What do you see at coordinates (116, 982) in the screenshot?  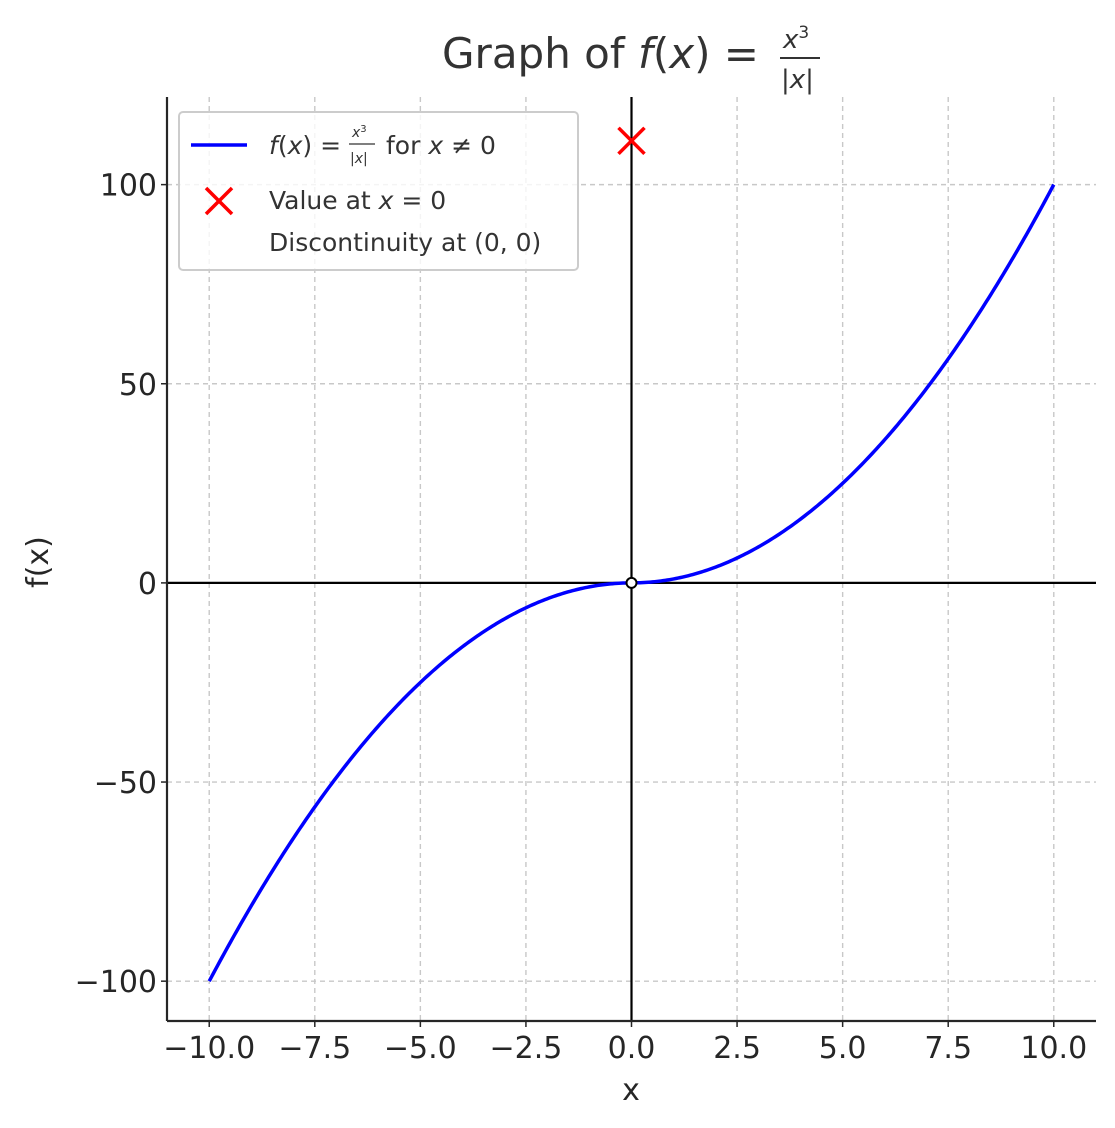 I see `y-tick-label: −100` at bounding box center [116, 982].